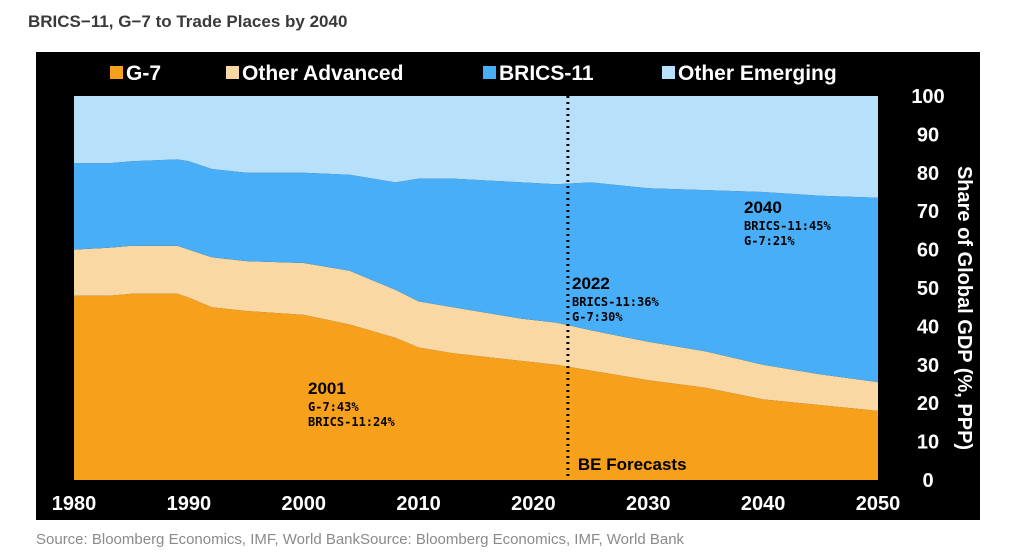  I want to click on legend-label-other-emerging: Other Emerging, so click(757, 73).